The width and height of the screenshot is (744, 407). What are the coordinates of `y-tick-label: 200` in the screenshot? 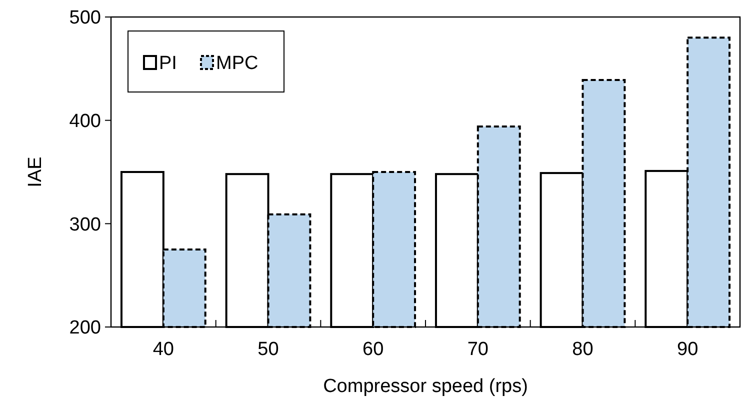 It's located at (85, 328).